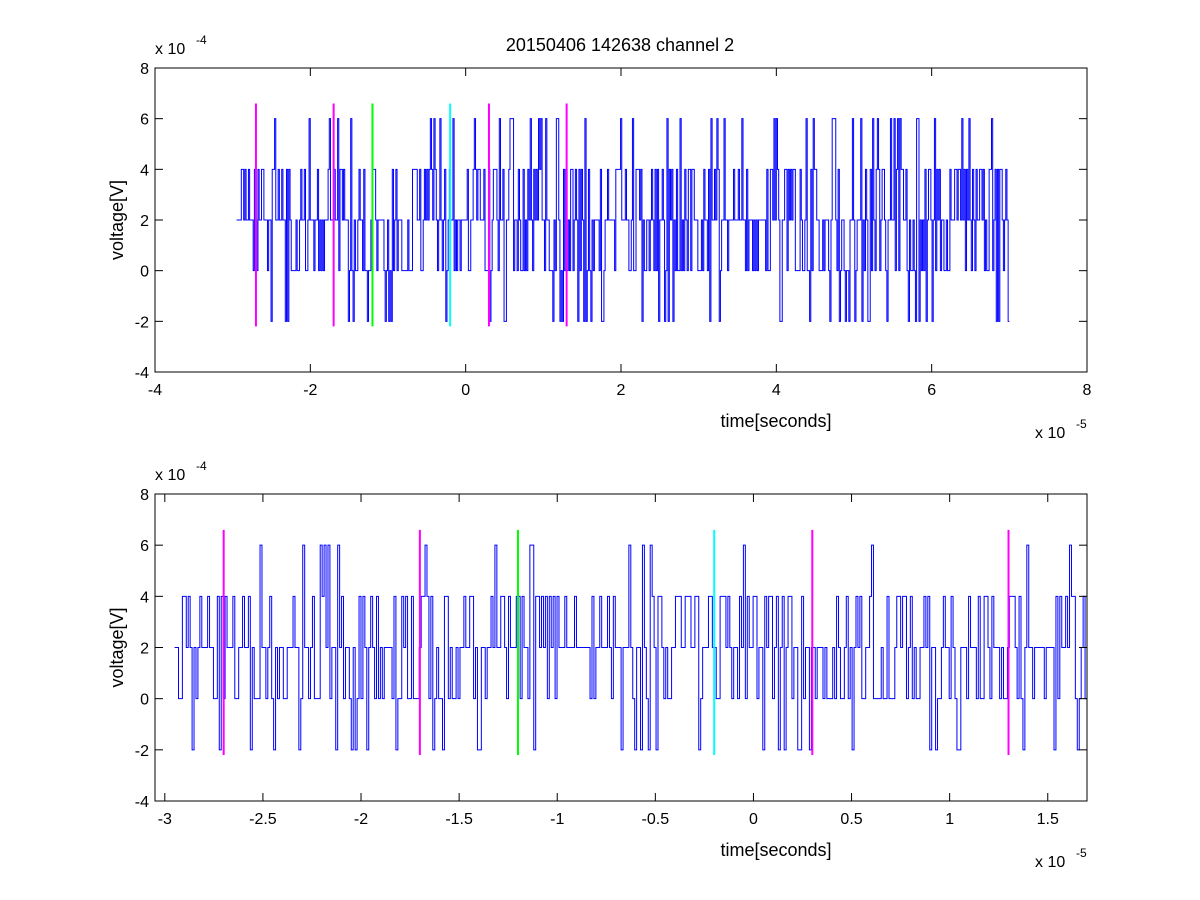 The image size is (1200, 900). I want to click on x-tick-label: 0.5, so click(851, 819).